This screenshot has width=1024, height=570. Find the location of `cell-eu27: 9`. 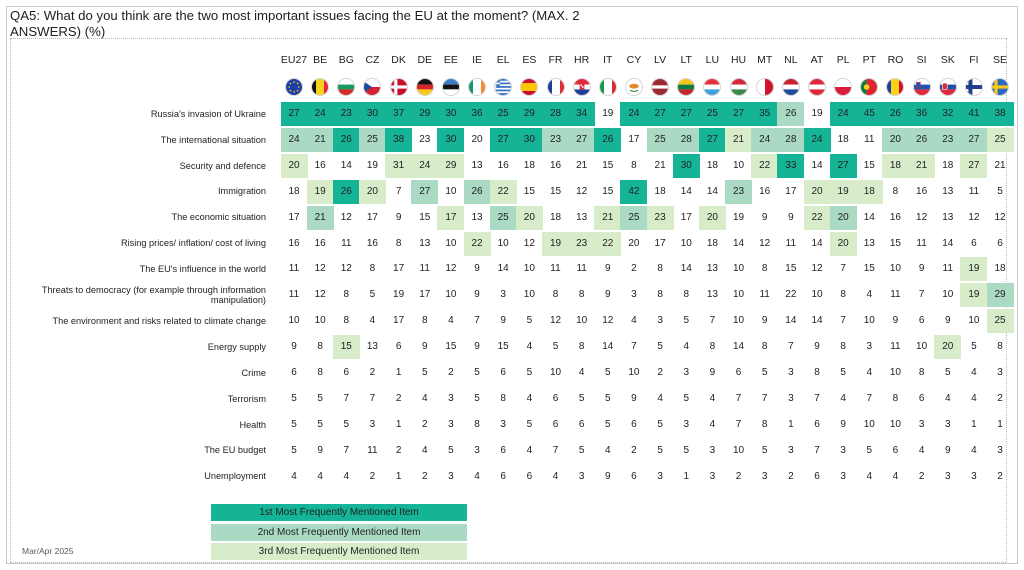

cell-eu27: 9 is located at coordinates (294, 347).